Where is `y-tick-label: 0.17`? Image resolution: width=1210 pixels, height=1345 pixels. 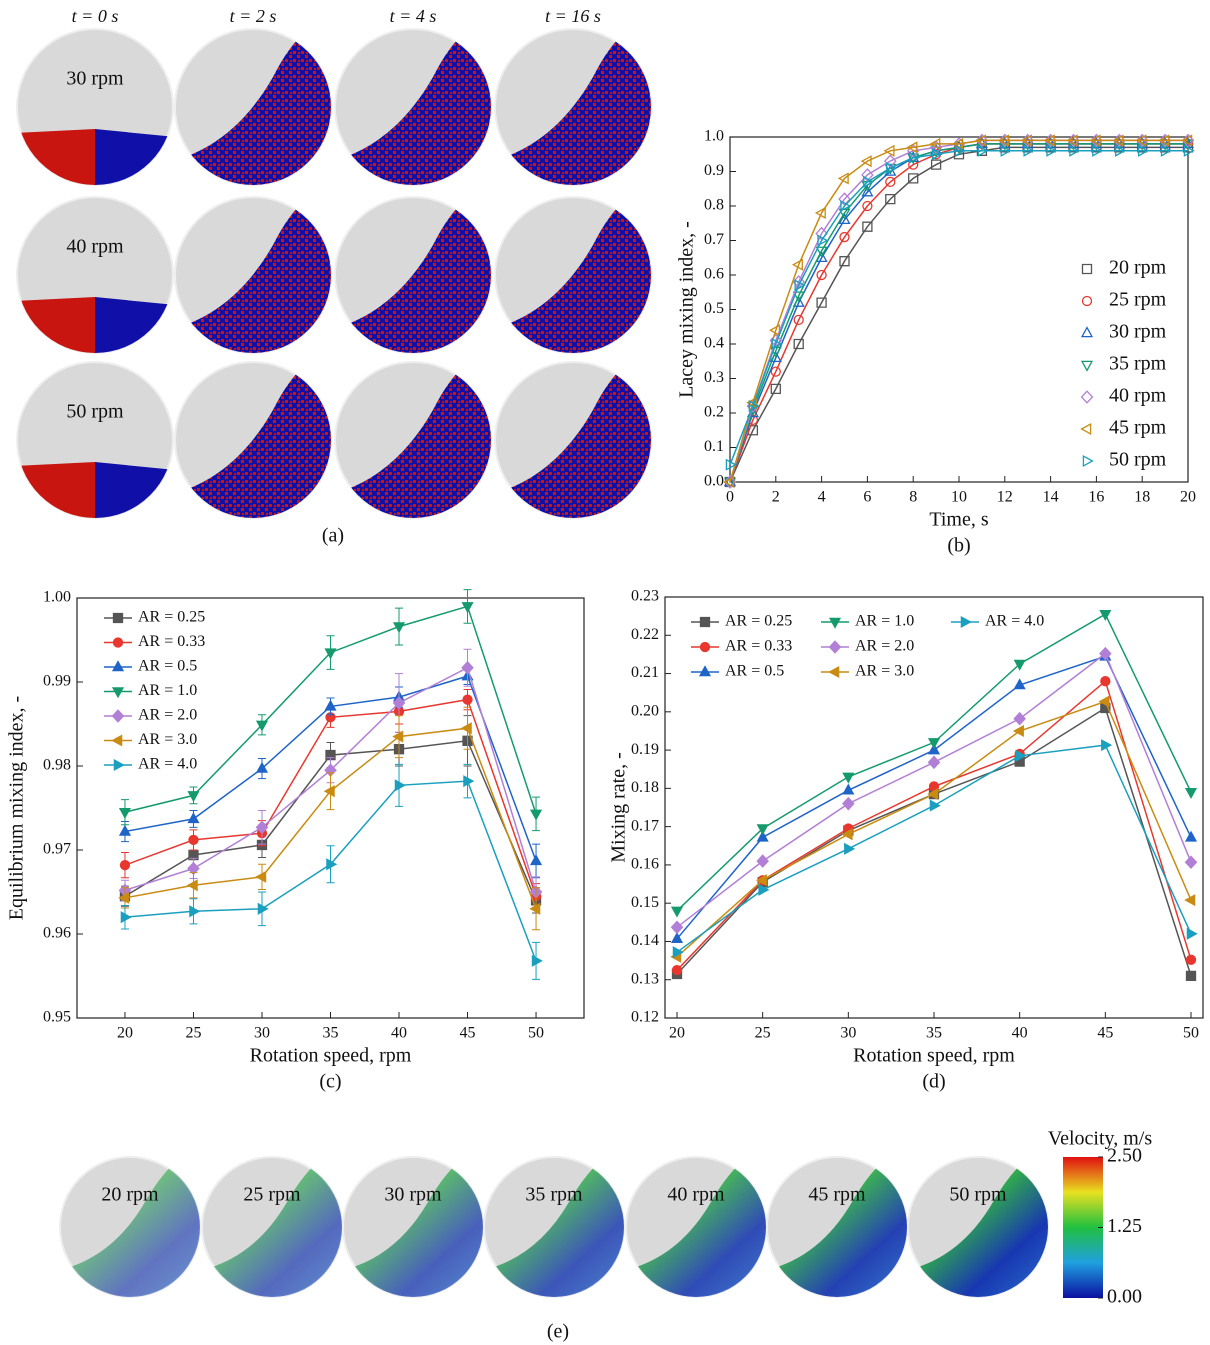 y-tick-label: 0.17 is located at coordinates (645, 825).